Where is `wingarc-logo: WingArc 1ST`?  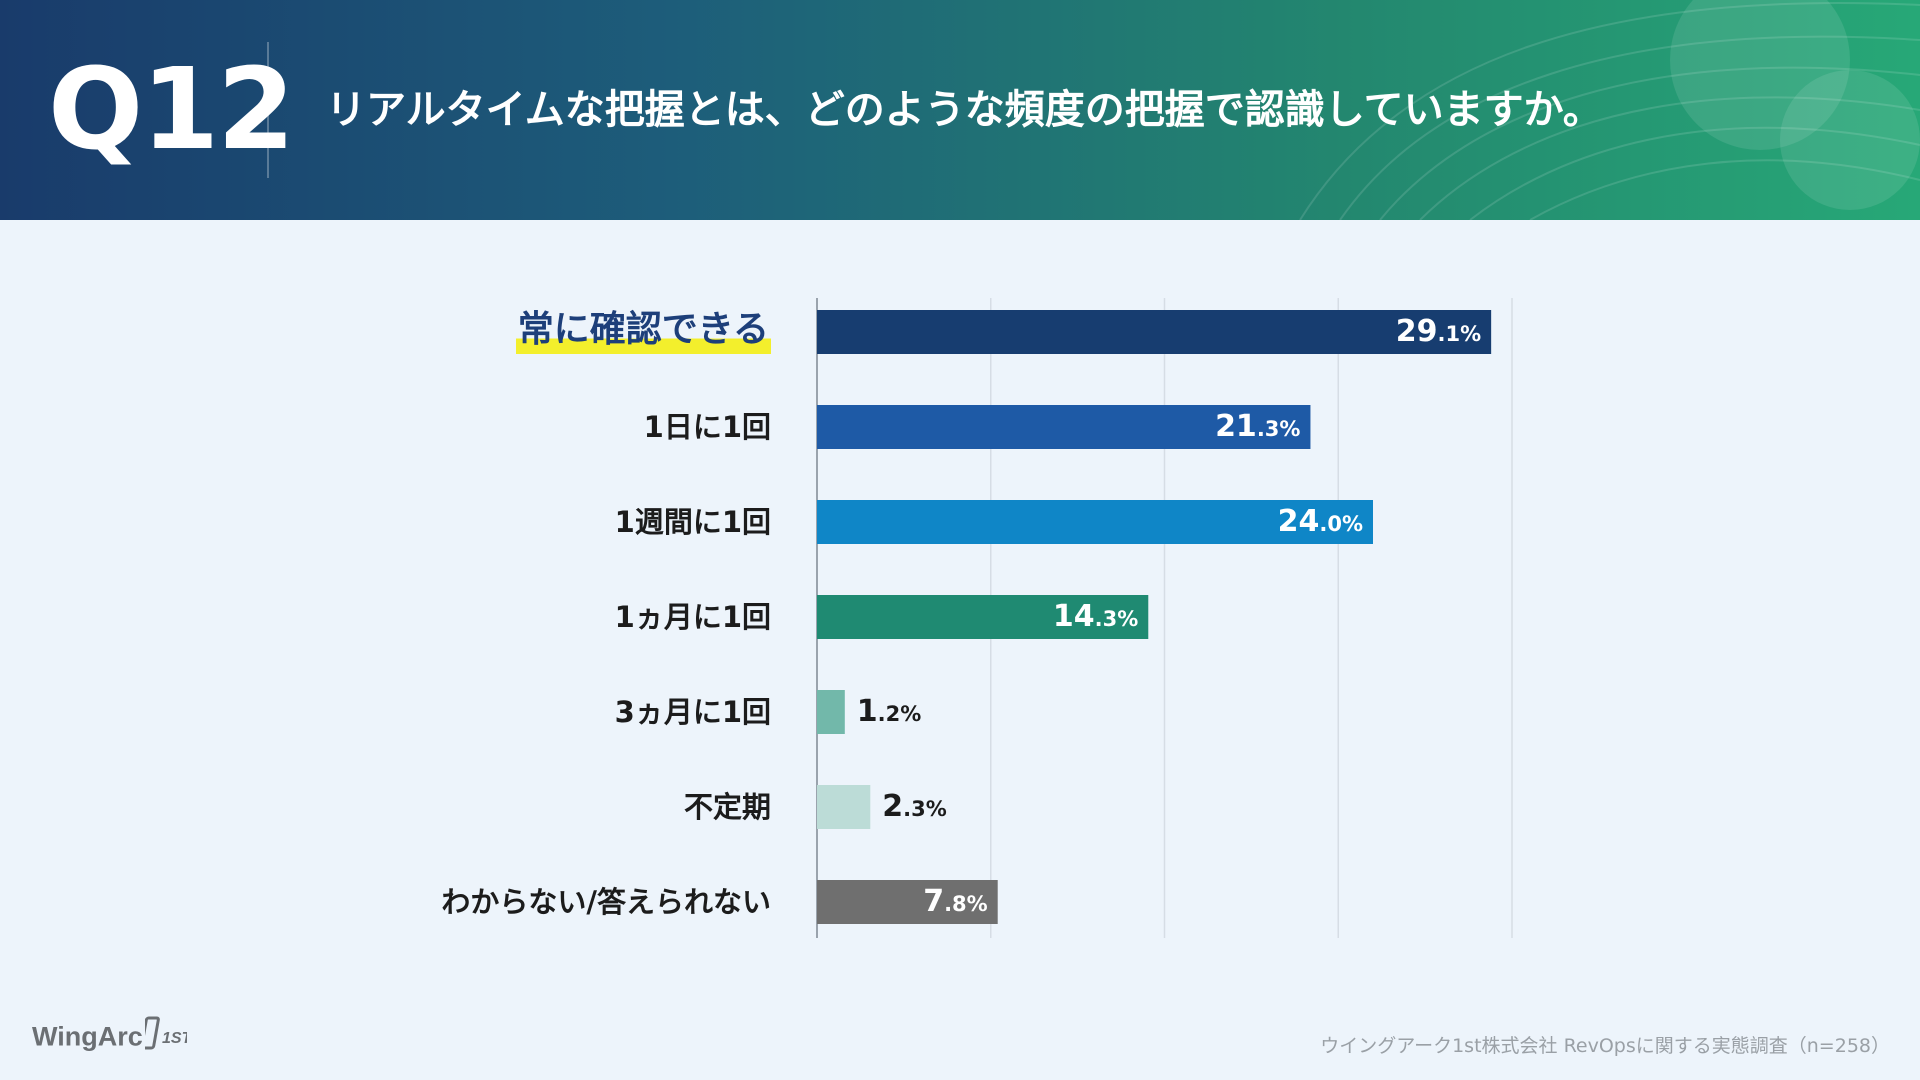 wingarc-logo: WingArc 1ST is located at coordinates (112, 1036).